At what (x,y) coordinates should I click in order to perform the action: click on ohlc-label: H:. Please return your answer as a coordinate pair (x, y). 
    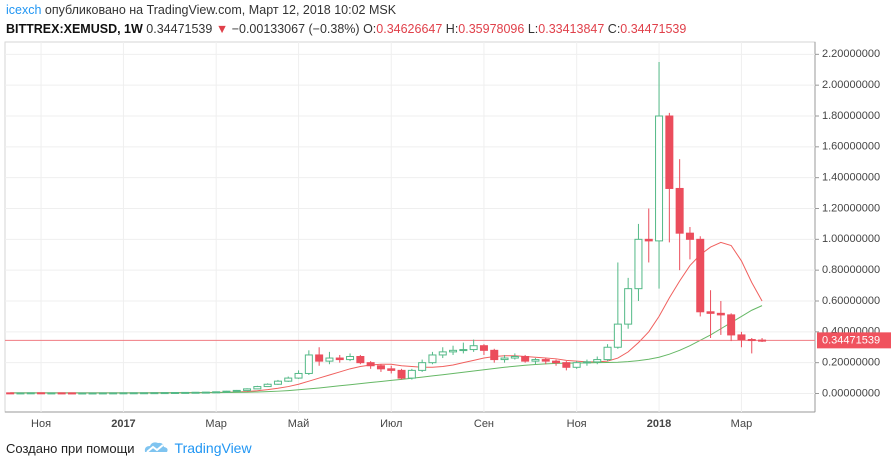
    Looking at the image, I should click on (452, 29).